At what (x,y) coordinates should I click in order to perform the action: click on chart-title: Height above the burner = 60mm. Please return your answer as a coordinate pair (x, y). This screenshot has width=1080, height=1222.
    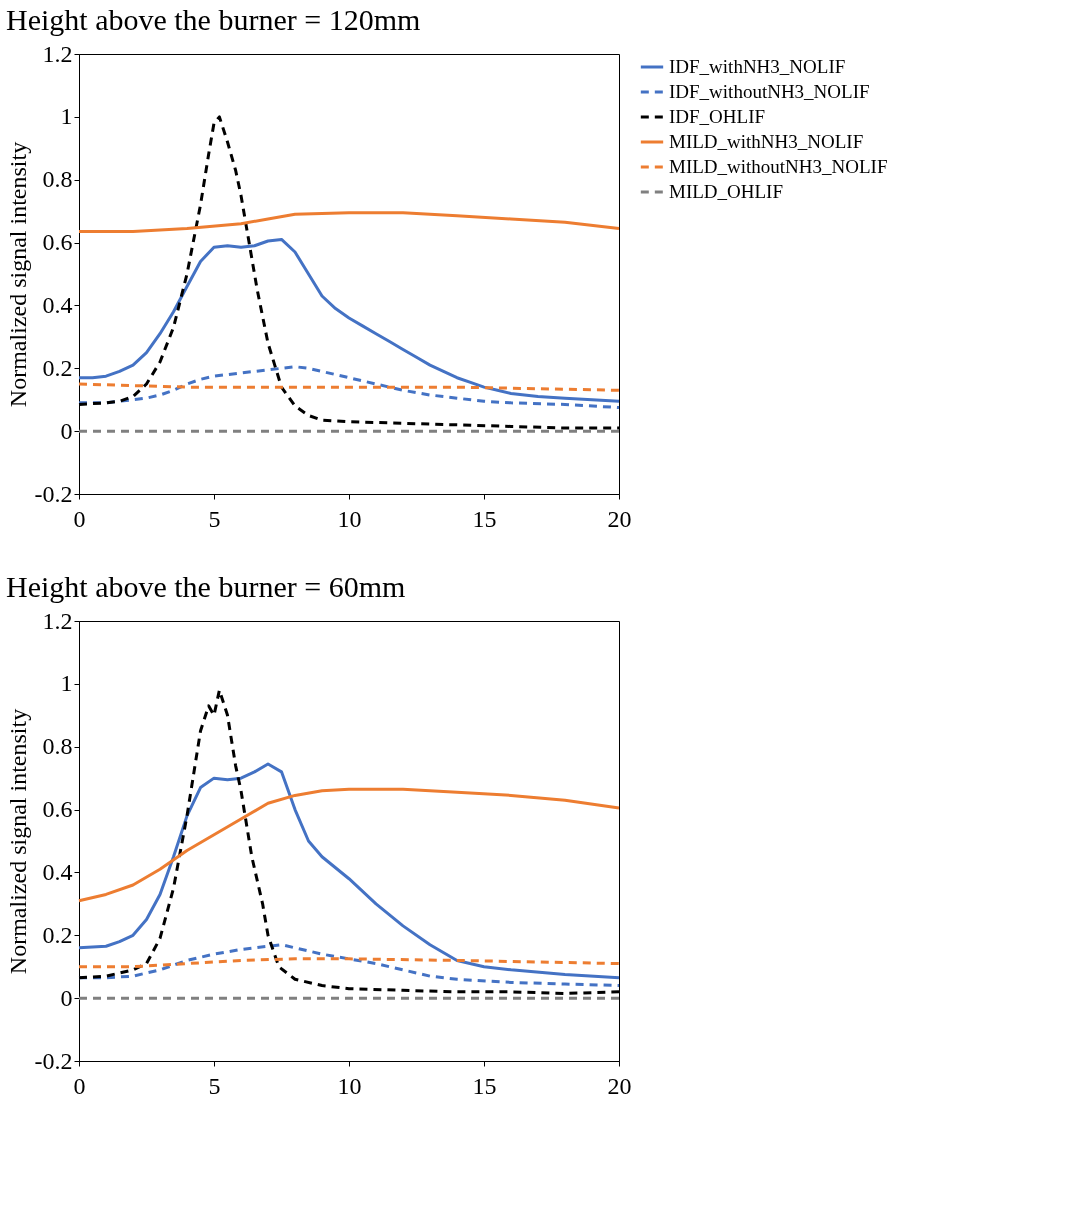
    Looking at the image, I should click on (206, 586).